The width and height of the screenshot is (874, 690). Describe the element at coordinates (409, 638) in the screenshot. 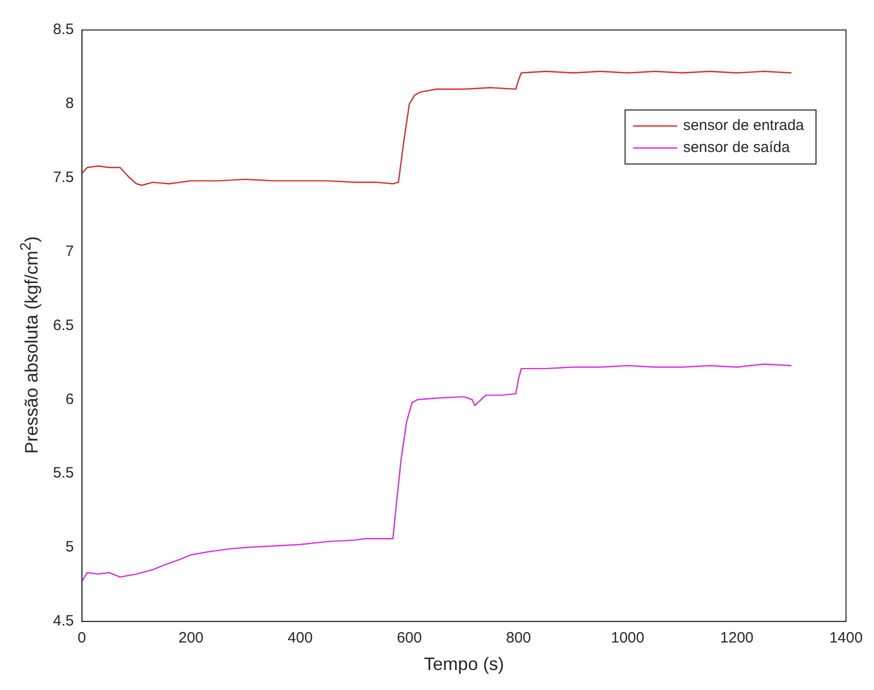

I see `x-tick-label: 600` at that location.